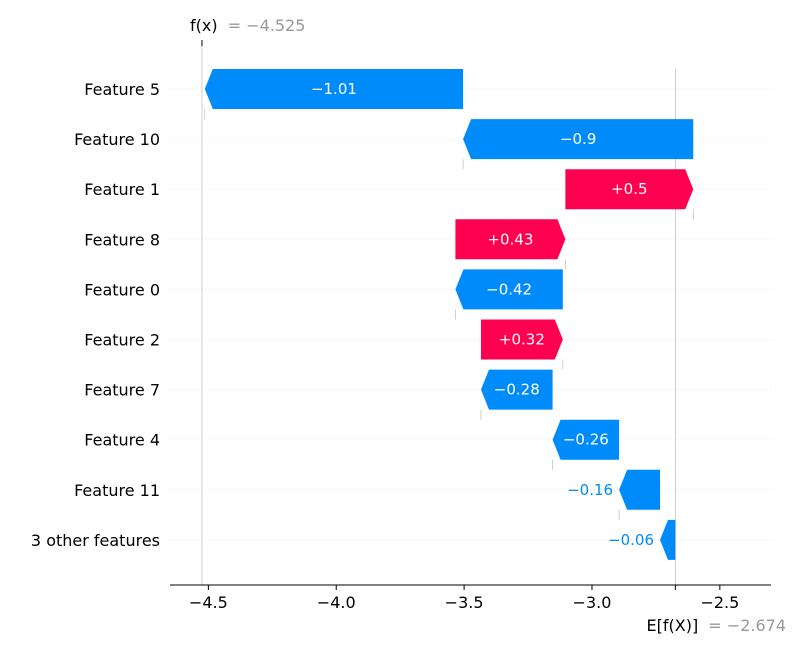 The width and height of the screenshot is (800, 650). I want to click on bar-value-label: −0.26, so click(586, 440).